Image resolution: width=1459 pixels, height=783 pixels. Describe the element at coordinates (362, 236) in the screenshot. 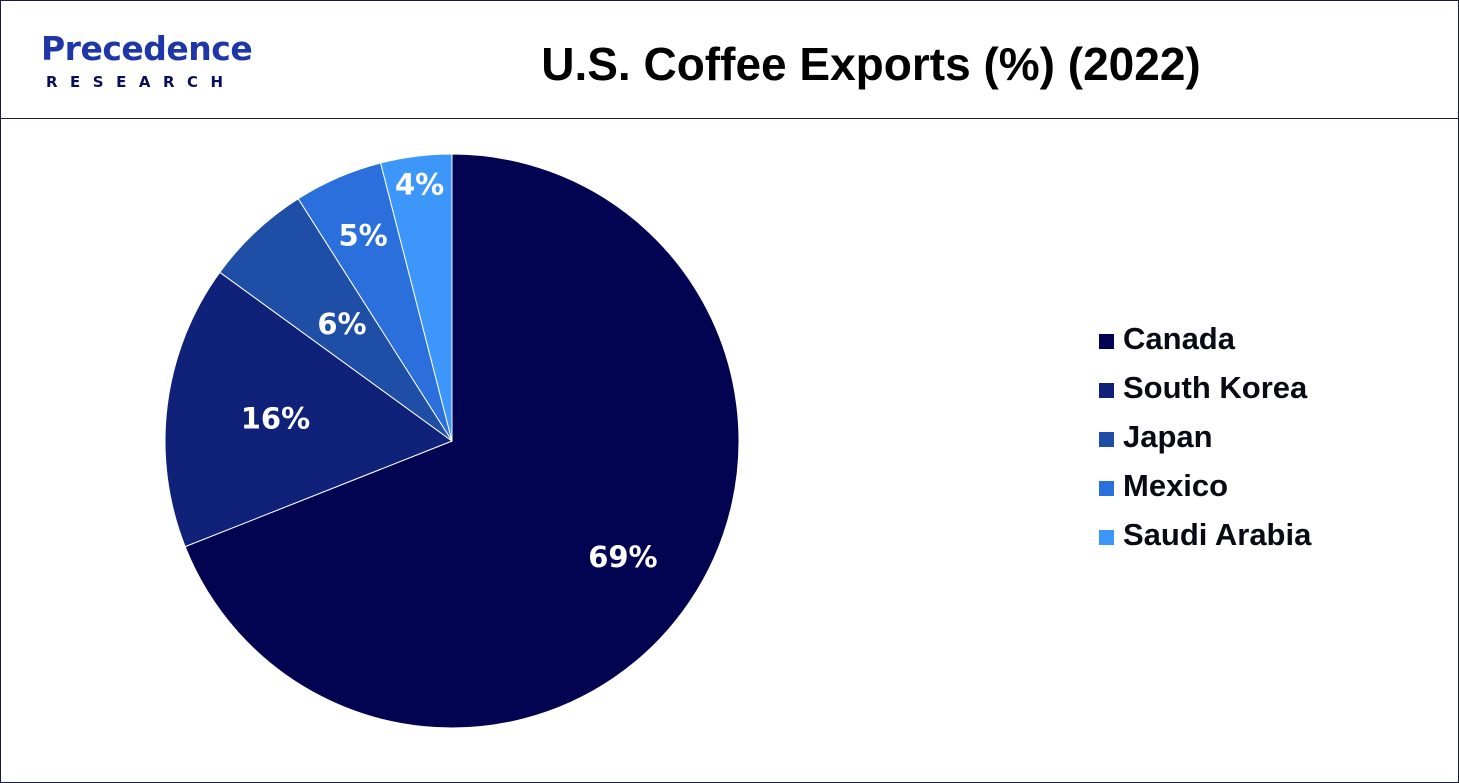

I see `data-label-mexico: 5%` at that location.